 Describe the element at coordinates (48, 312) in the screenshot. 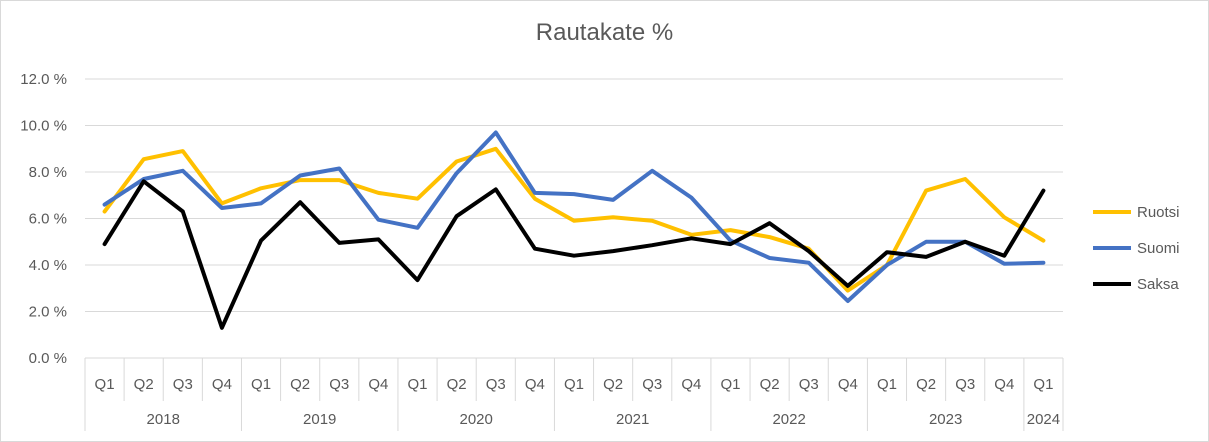

I see `y-tick-label: 2.0 %` at that location.